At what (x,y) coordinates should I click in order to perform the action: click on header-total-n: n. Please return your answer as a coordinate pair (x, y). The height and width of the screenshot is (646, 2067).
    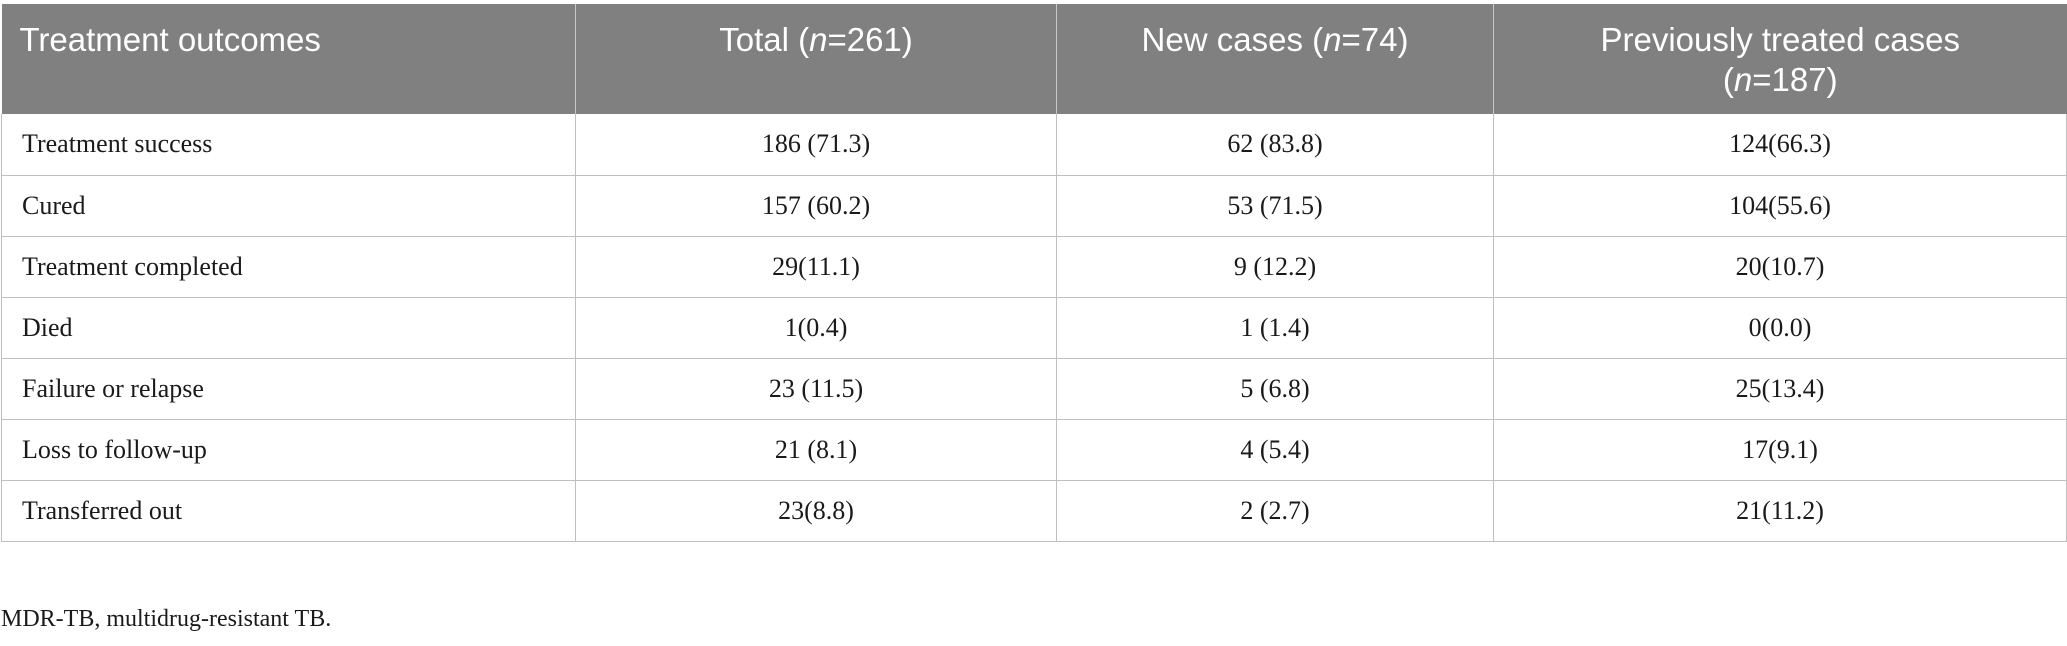
    Looking at the image, I should click on (818, 39).